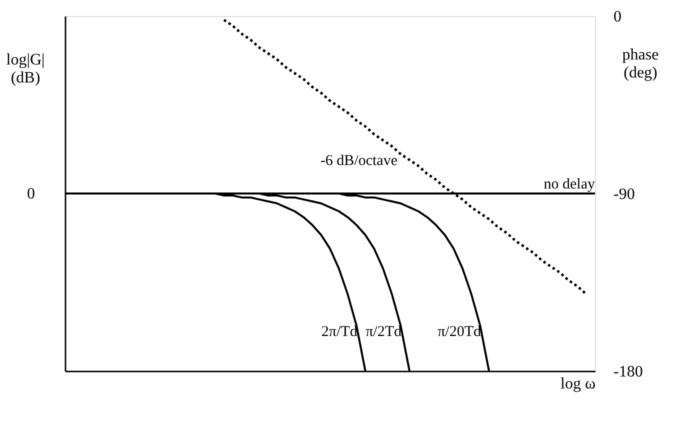  Describe the element at coordinates (359, 160) in the screenshot. I see `series-label: -6 dB/octave` at that location.